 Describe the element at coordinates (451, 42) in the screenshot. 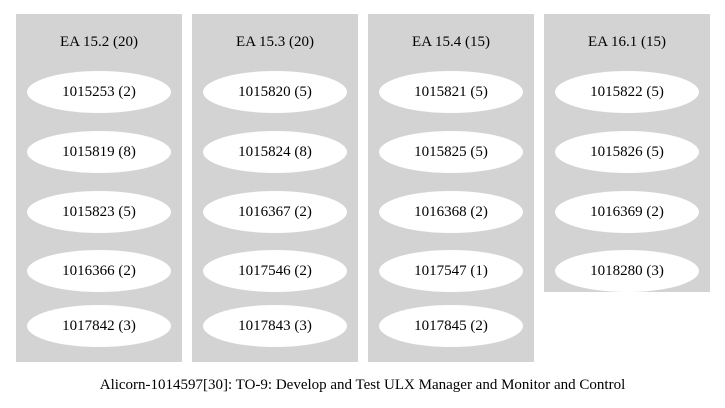

I see `cluster-title: EA 15.4 (15)` at that location.